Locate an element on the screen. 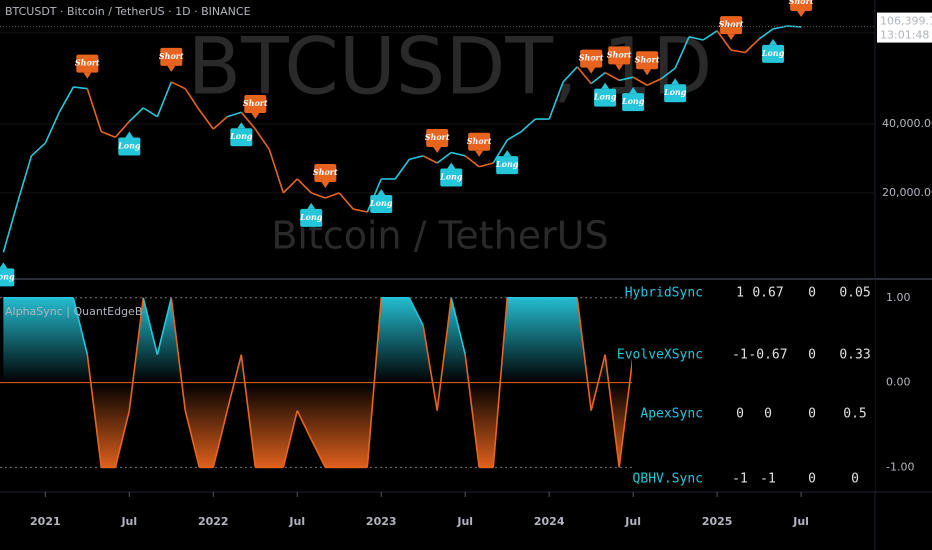 The width and height of the screenshot is (932, 550). table-row-name: QBHV.Sync is located at coordinates (668, 479).